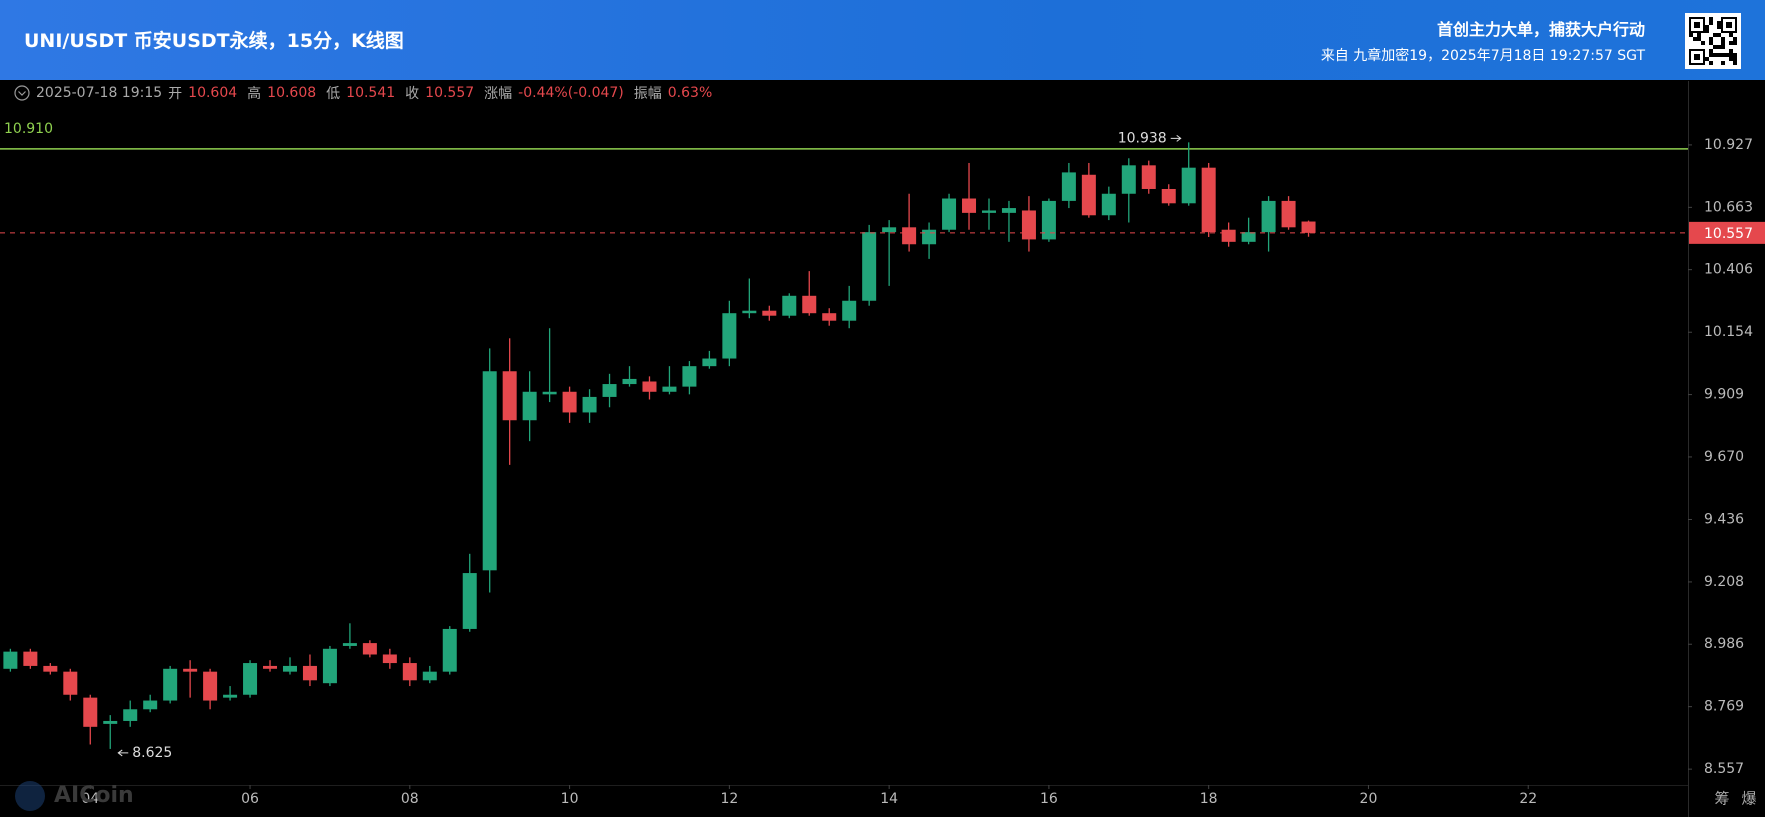 Image resolution: width=1765 pixels, height=817 pixels. Describe the element at coordinates (1728, 332) in the screenshot. I see `y-tick-label: 10.154` at that location.